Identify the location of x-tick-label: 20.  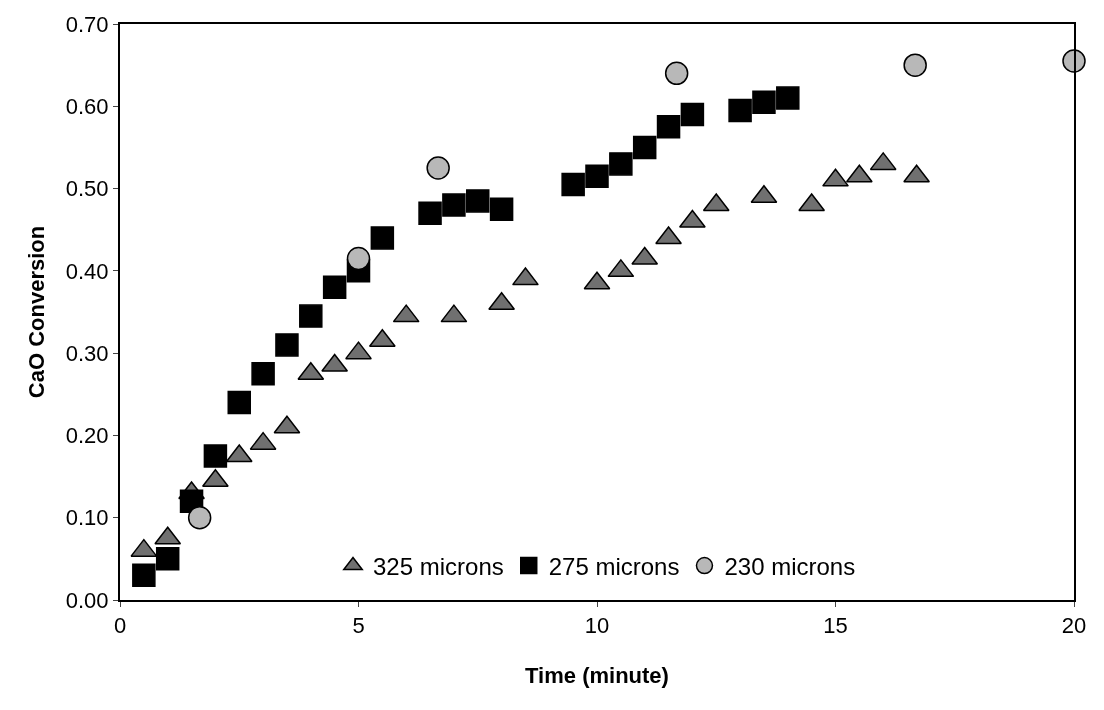
(1074, 626).